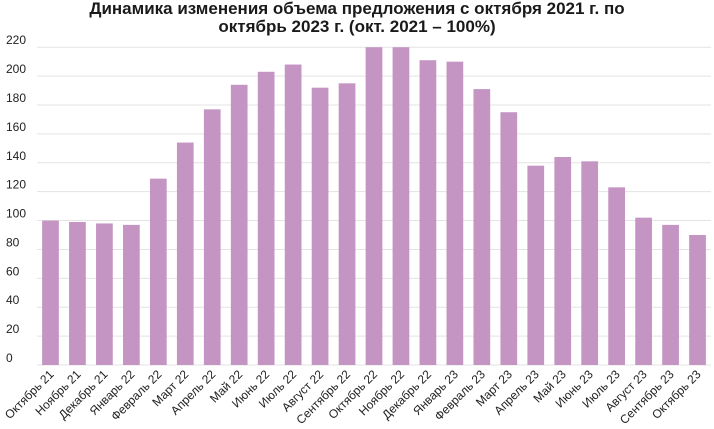  What do you see at coordinates (16, 185) in the screenshot?
I see `y-tick-label: 120` at bounding box center [16, 185].